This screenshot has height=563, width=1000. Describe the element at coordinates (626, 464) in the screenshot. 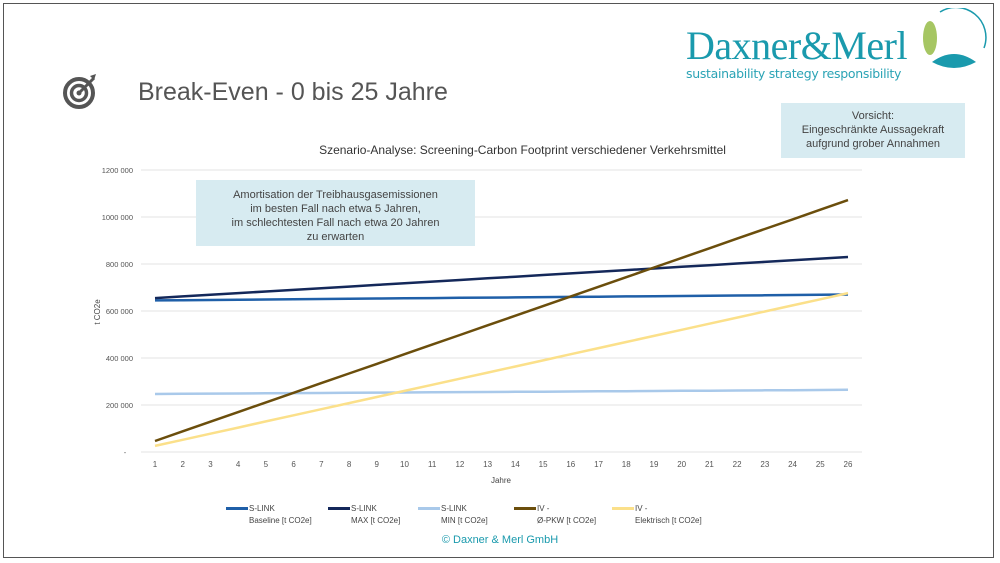

I see `x-tick-label: 18` at that location.